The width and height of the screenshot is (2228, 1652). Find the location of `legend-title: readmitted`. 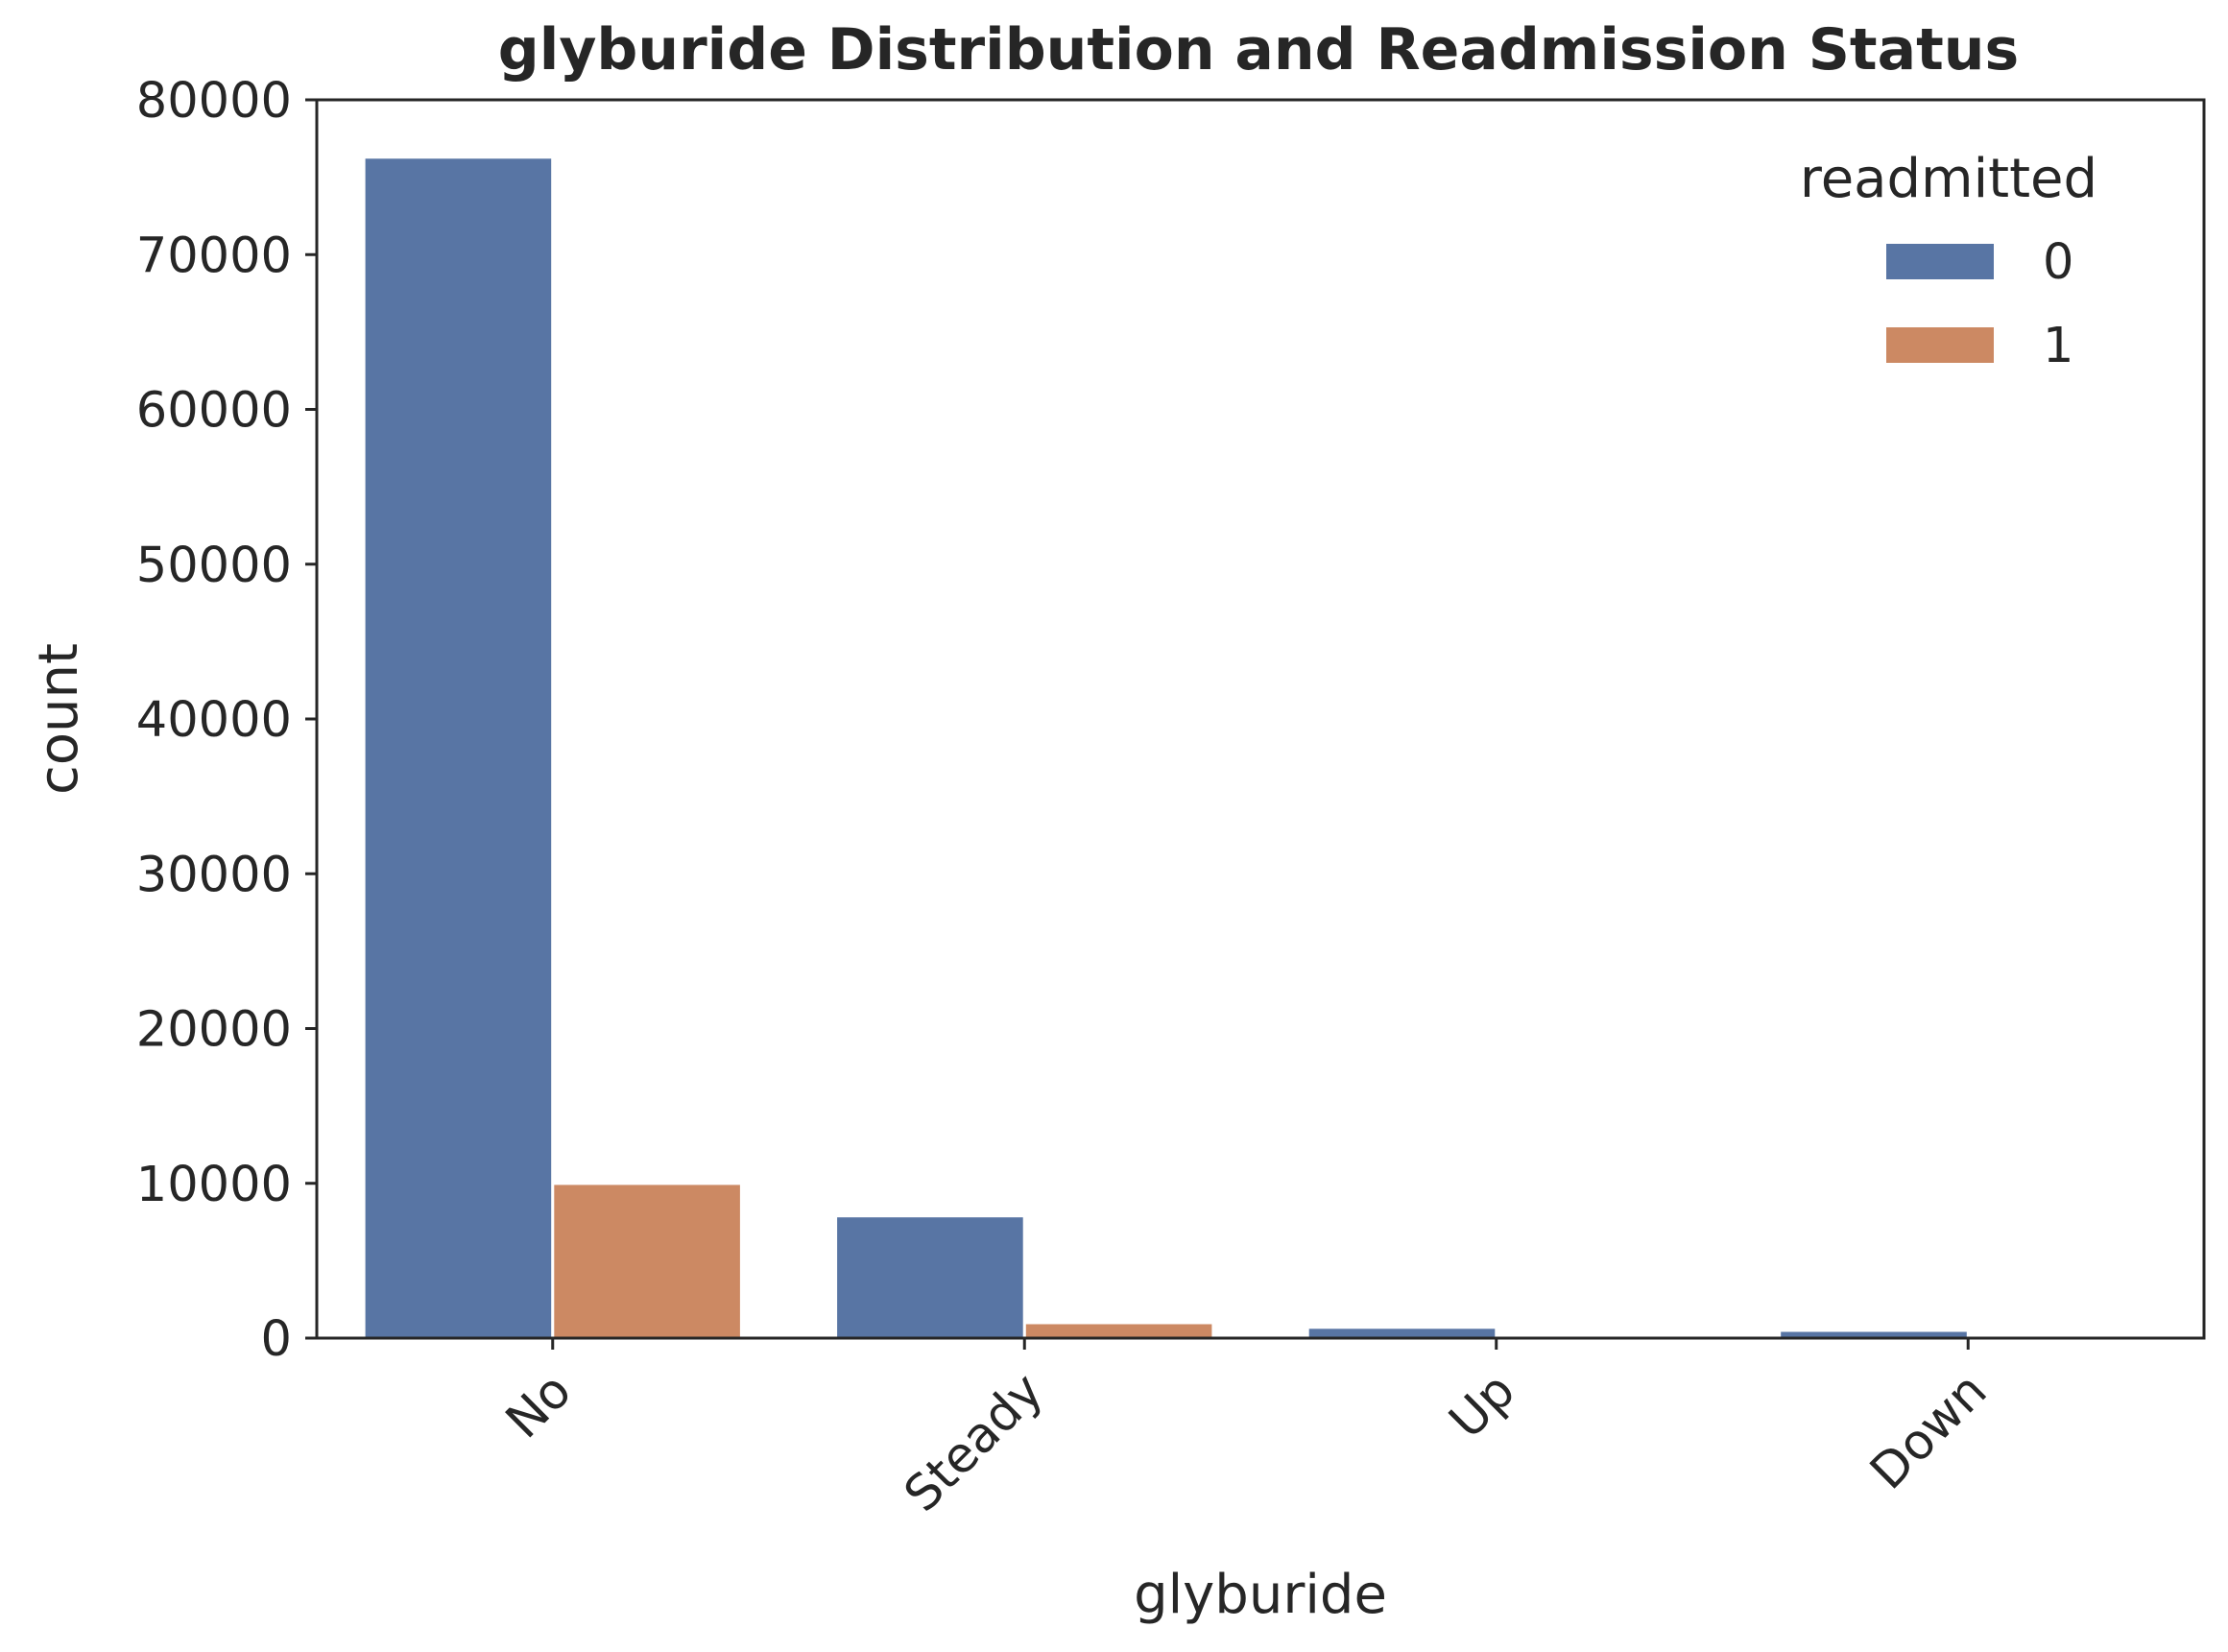

legend-title: readmitted is located at coordinates (1948, 179).